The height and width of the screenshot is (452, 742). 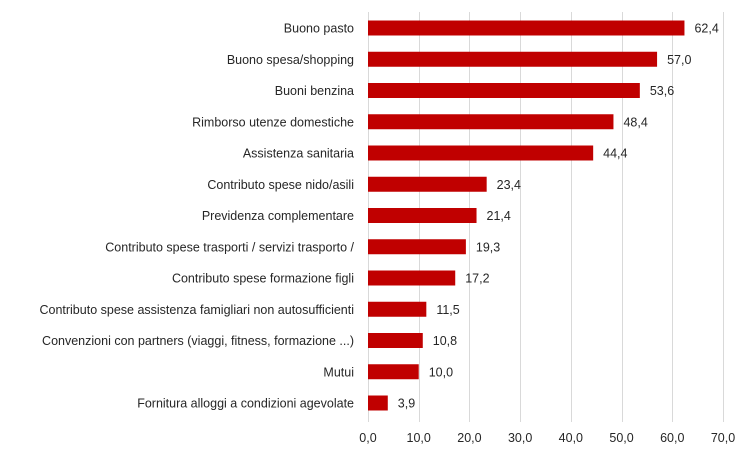 I want to click on x-tick-label: 70,0, so click(x=723, y=438).